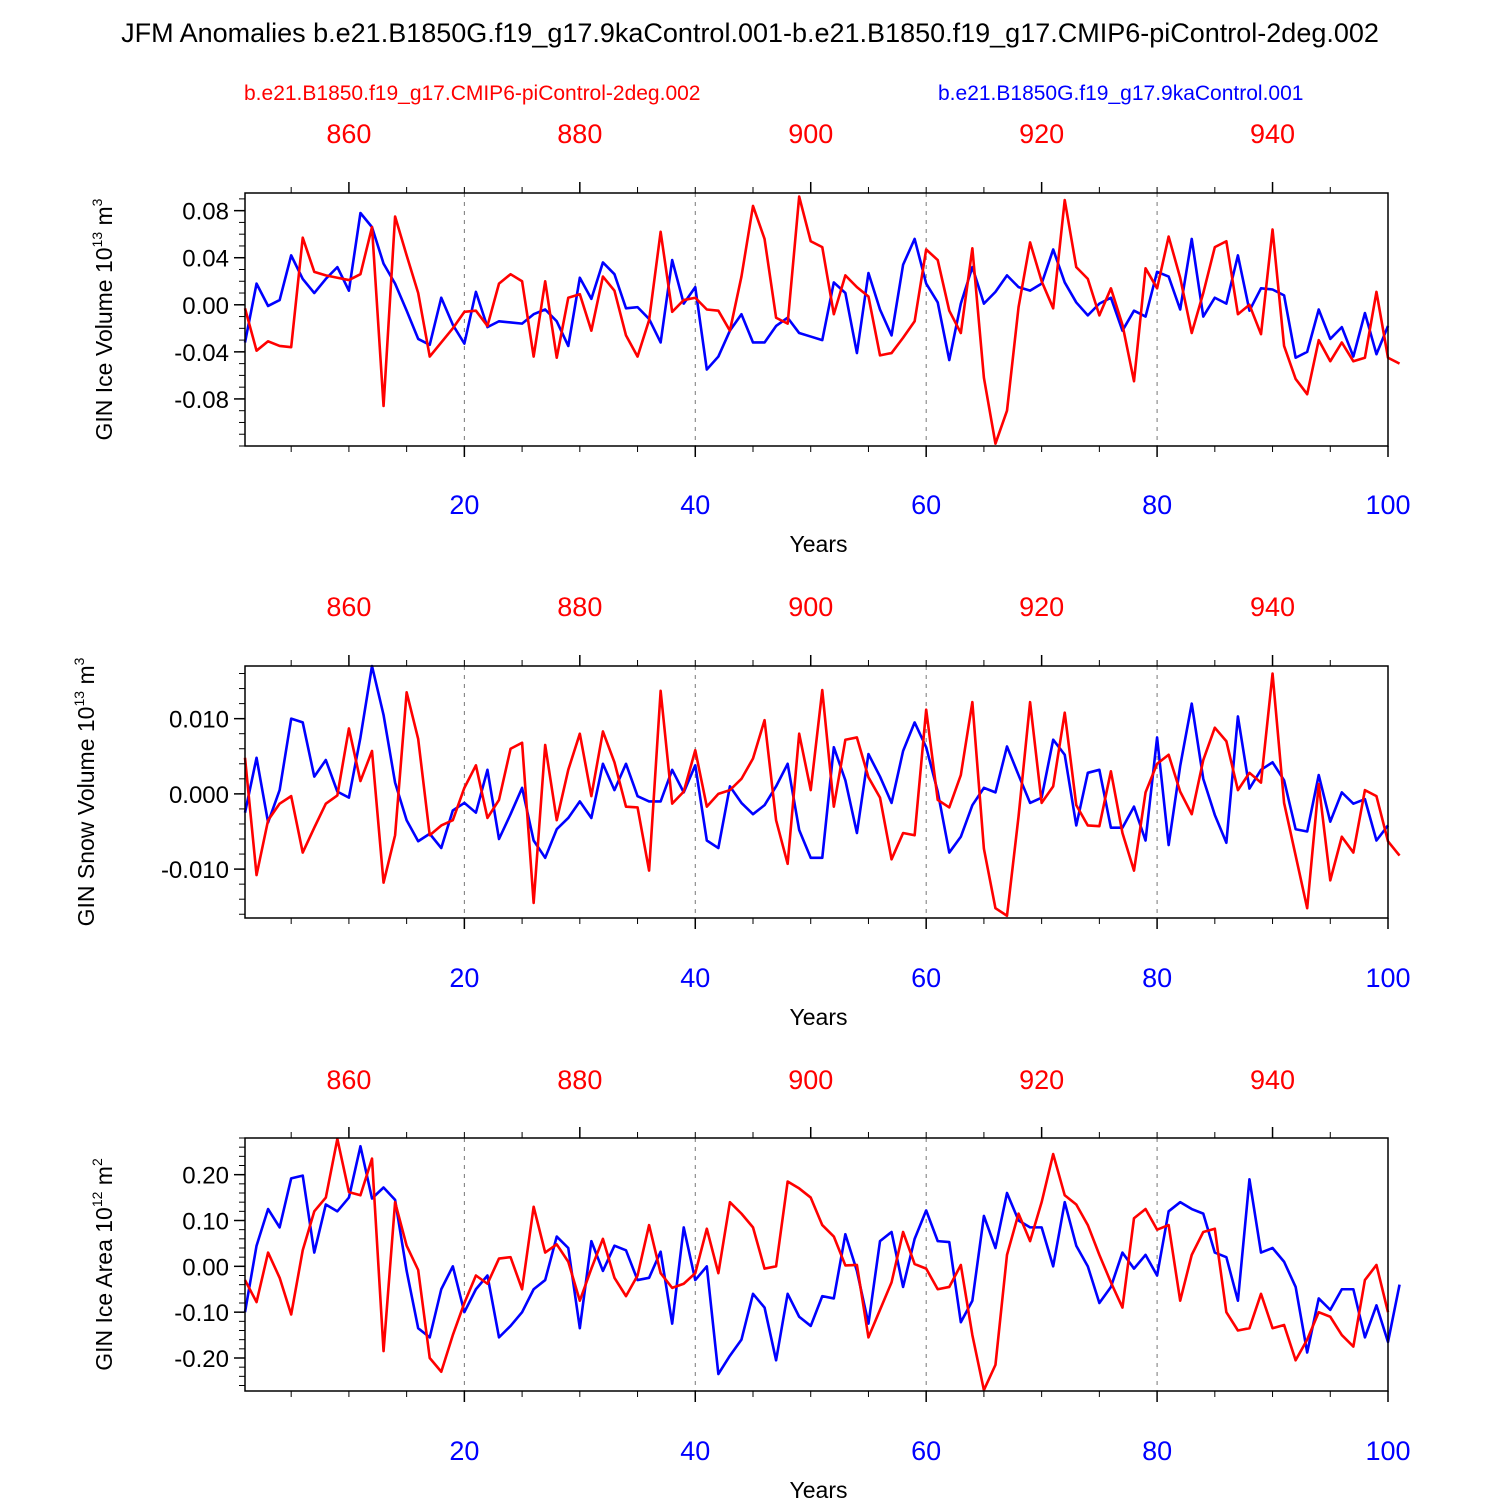 This screenshot has width=1500, height=1500. I want to click on y-tick-label: 0.10, so click(205, 1222).